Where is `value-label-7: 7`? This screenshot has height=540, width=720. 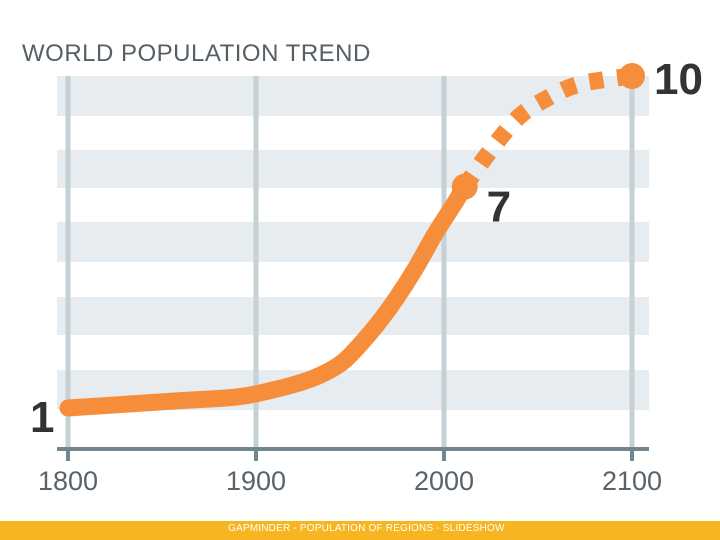 value-label-7: 7 is located at coordinates (499, 207).